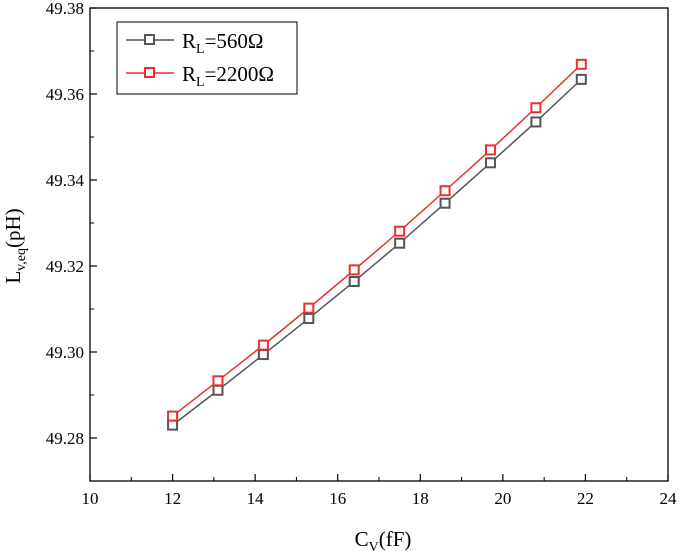  I want to click on legend-label-1-rest: =2200Ω, so click(239, 74).